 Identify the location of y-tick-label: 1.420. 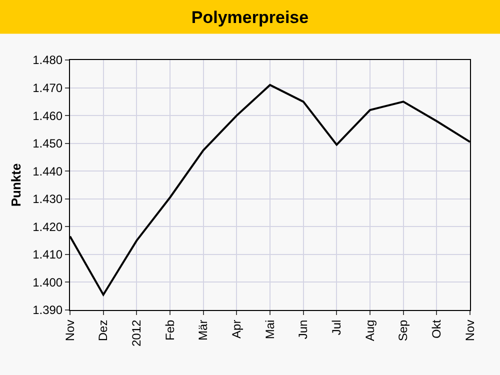
(47, 227).